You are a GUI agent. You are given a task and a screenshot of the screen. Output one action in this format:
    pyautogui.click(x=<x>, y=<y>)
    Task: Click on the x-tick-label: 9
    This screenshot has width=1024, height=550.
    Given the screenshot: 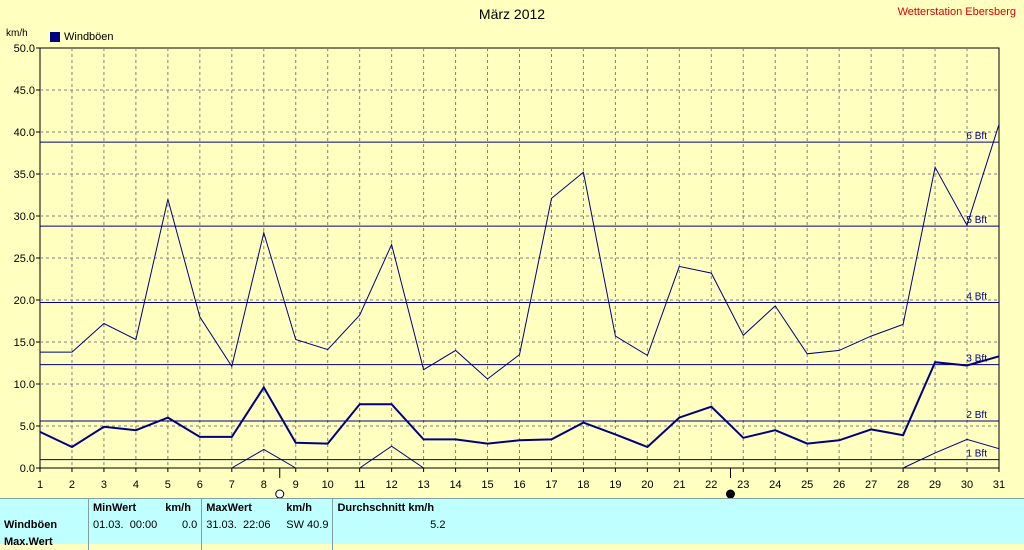 What is the action you would take?
    pyautogui.click(x=296, y=485)
    